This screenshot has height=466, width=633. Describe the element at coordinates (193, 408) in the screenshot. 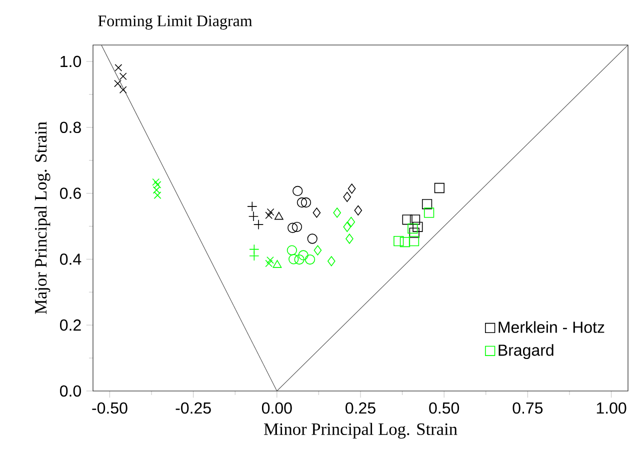

I see `x-tick-label: -0.25` at that location.